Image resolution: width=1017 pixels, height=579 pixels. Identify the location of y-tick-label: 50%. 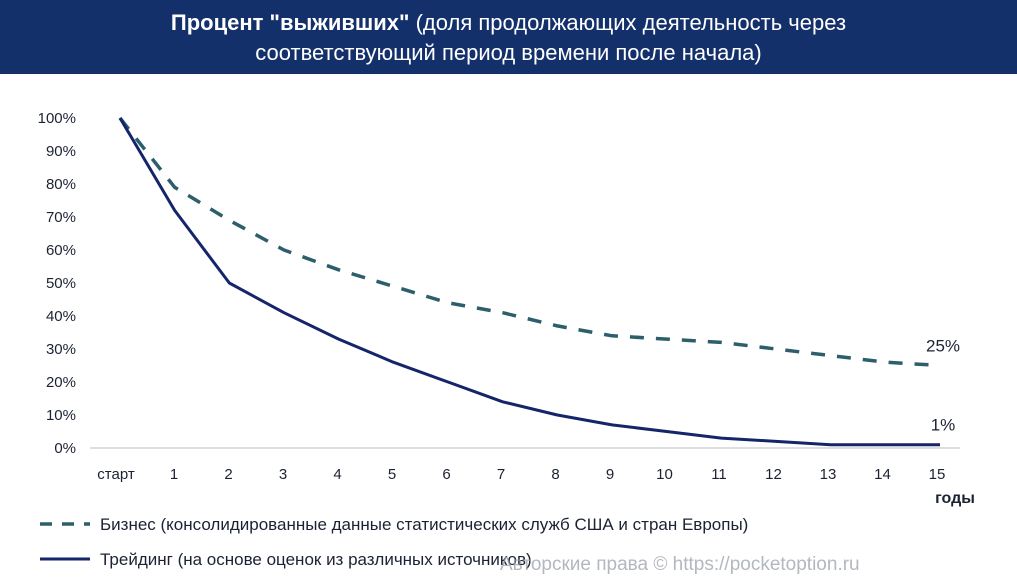
(61, 283).